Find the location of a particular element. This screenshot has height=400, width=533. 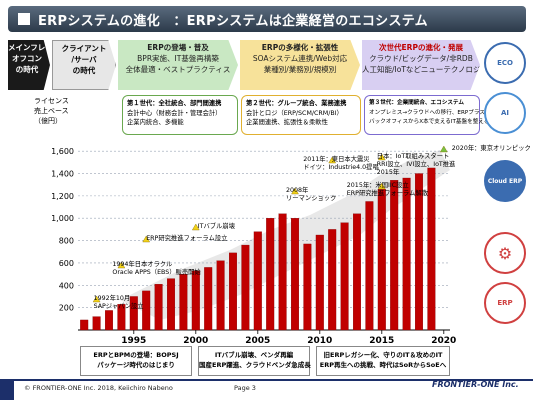

annotation-label: Oracle APPS（EBS）販売開始 is located at coordinates (156, 271).